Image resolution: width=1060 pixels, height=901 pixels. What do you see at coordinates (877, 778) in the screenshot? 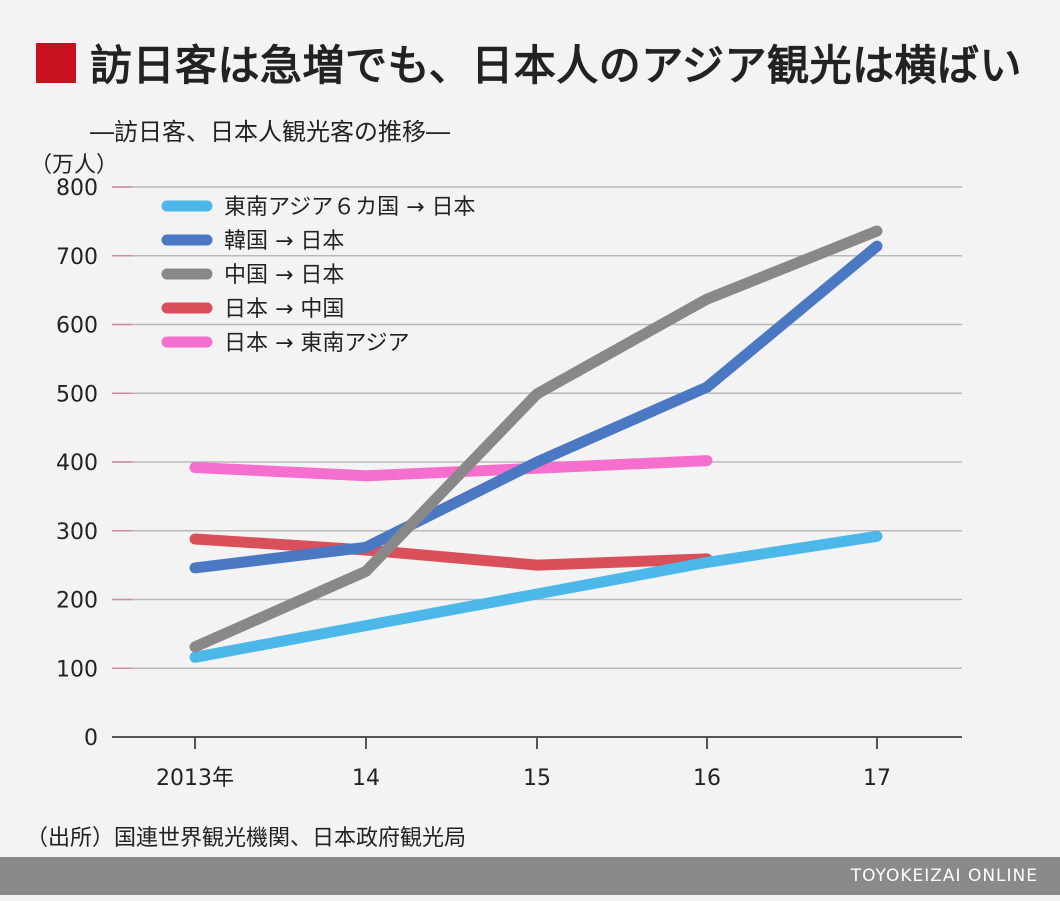
I see `x-tick-label: 17` at bounding box center [877, 778].